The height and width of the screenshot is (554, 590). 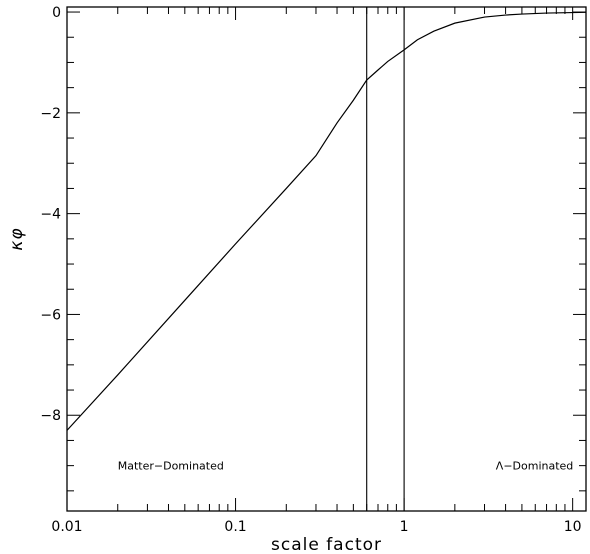 What do you see at coordinates (17, 238) in the screenshot?
I see `y-axis-label: κφ` at bounding box center [17, 238].